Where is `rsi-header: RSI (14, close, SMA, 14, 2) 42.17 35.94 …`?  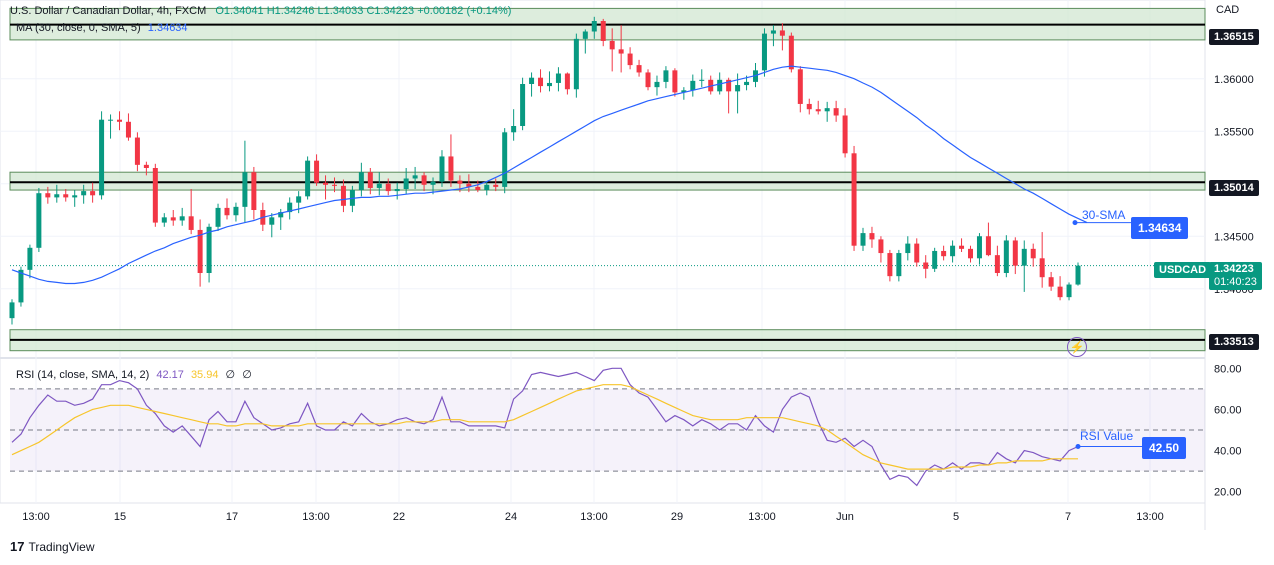 rsi-header: RSI (14, close, SMA, 14, 2) 42.17 35.94 … is located at coordinates (134, 374).